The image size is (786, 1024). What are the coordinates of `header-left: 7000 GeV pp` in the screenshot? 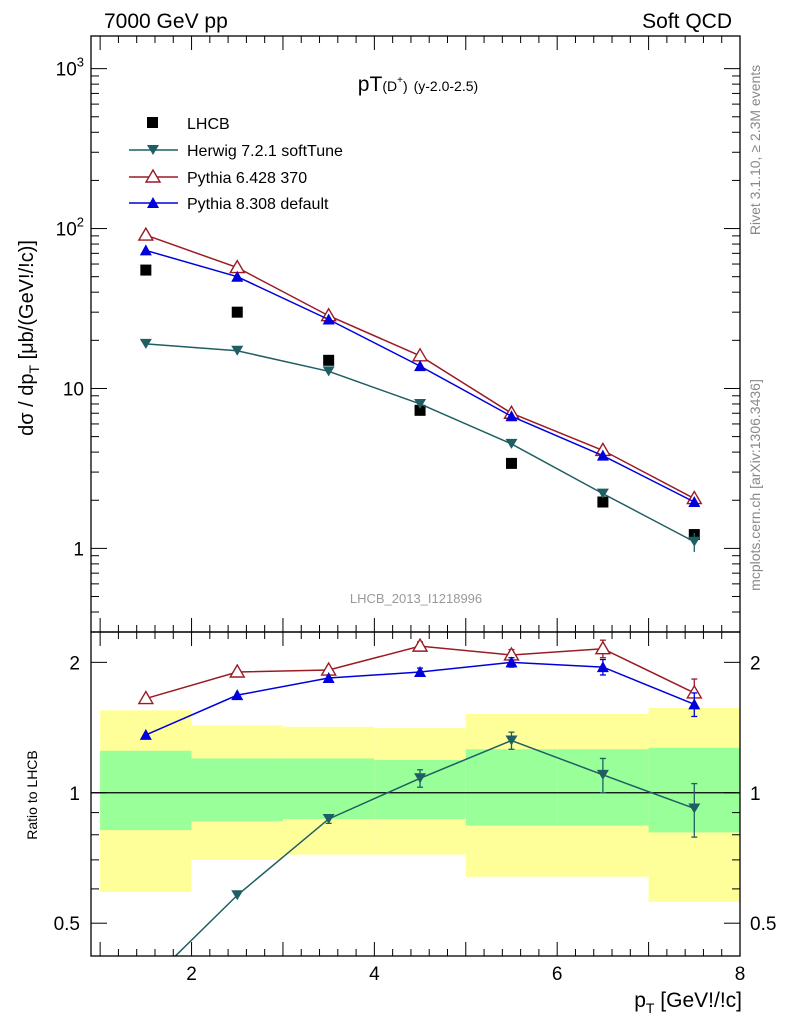 It's located at (166, 21).